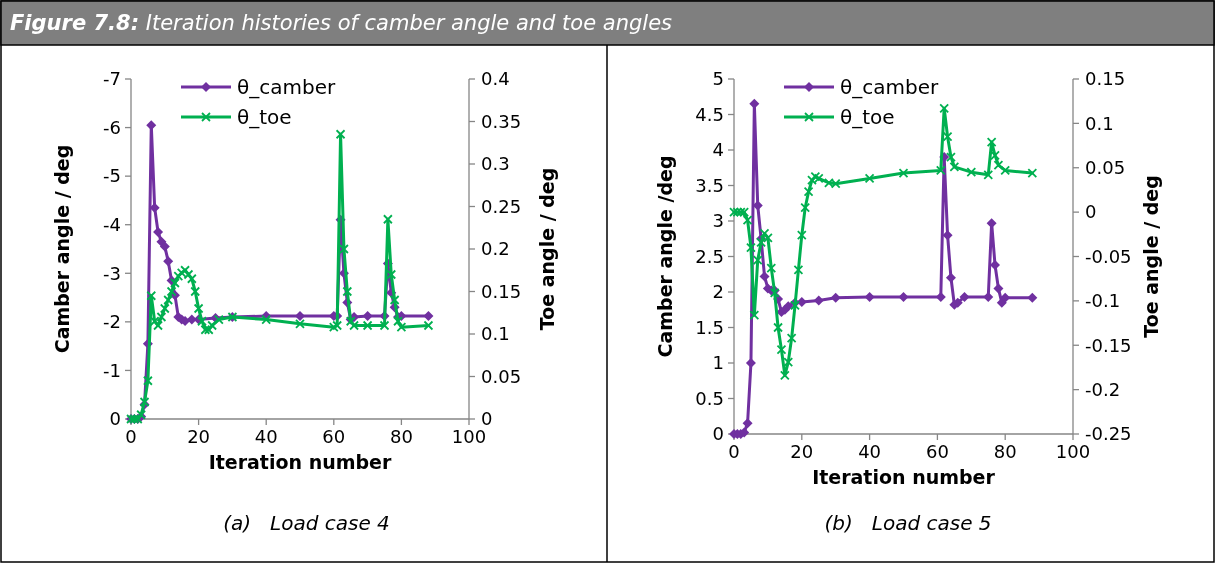  What do you see at coordinates (501, 121) in the screenshot?
I see `y2-tick-label: 0.35` at bounding box center [501, 121].